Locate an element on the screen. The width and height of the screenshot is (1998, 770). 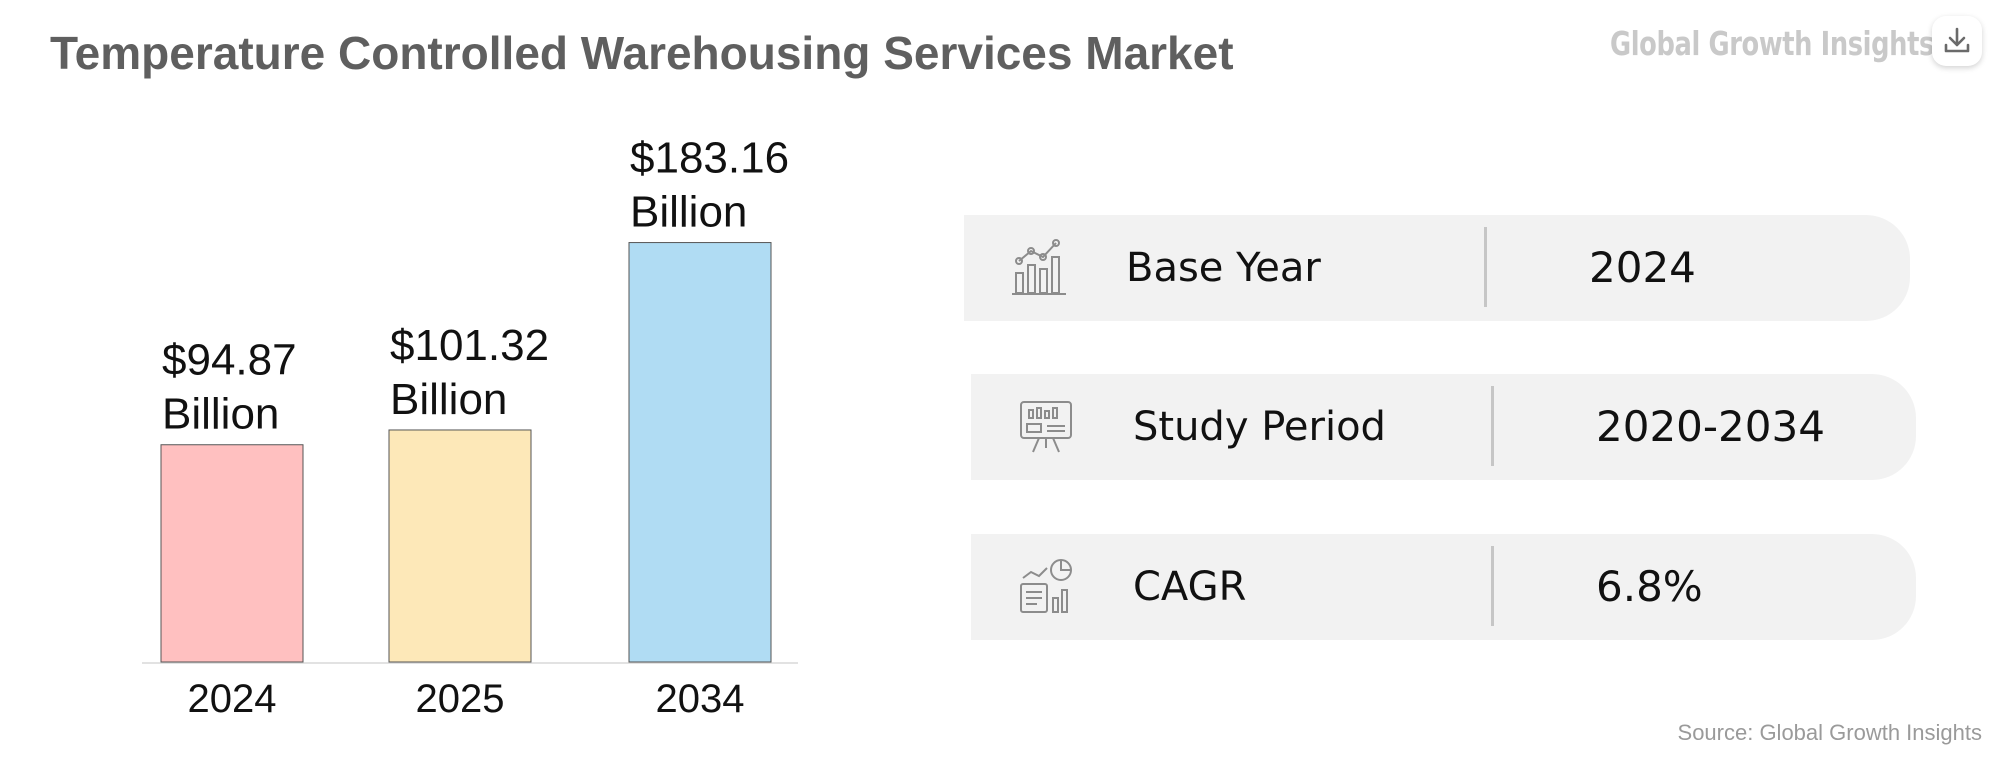
stat-value: 6.8% is located at coordinates (1649, 586).